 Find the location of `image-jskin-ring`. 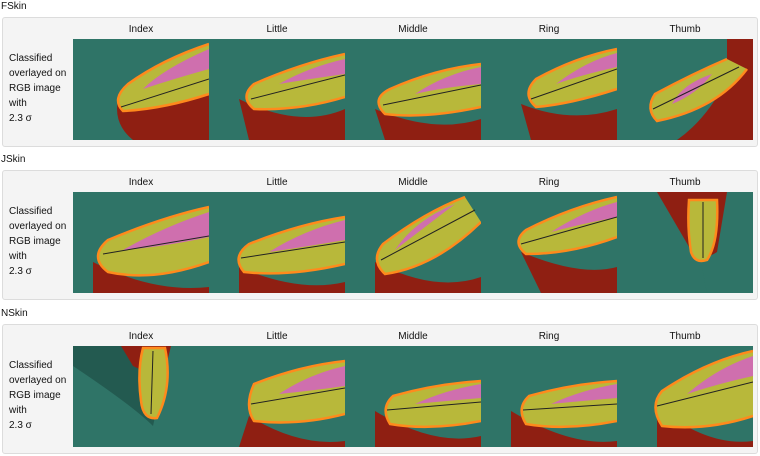

image-jskin-ring is located at coordinates (549, 242).